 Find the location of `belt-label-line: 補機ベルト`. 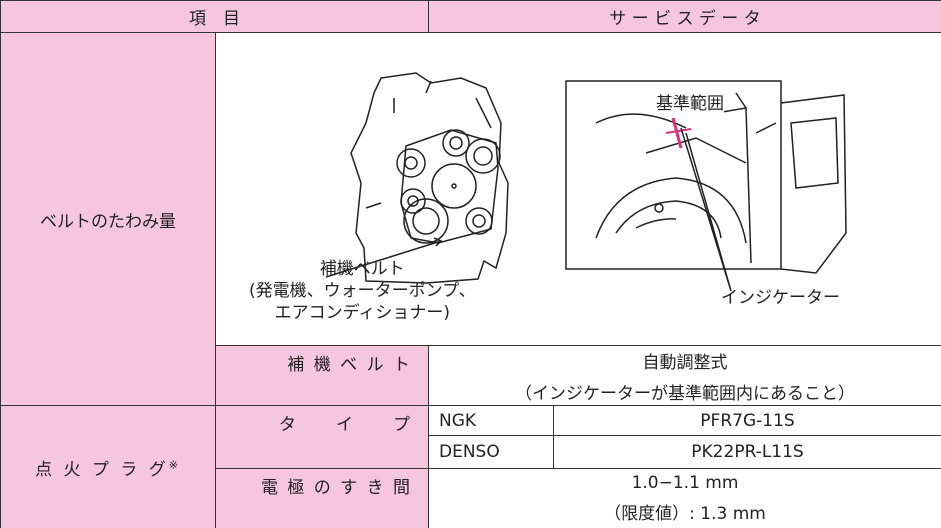

belt-label-line: 補機ベルト is located at coordinates (362, 269).